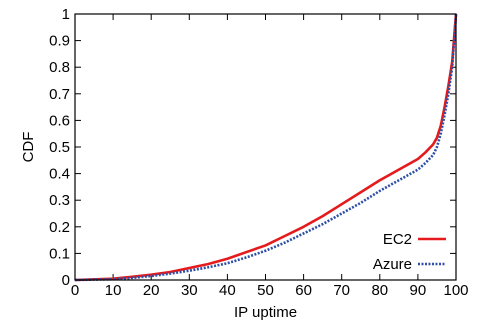  I want to click on x-tick-label: 40, so click(227, 290).